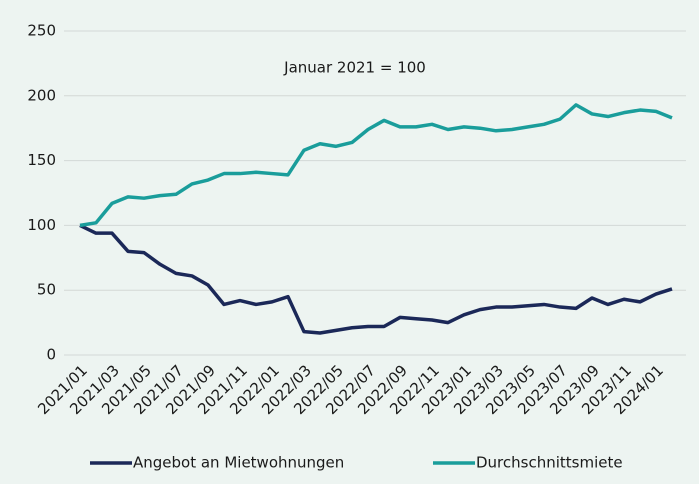 The height and width of the screenshot is (484, 699). I want to click on y-tick-label: 150, so click(41, 160).